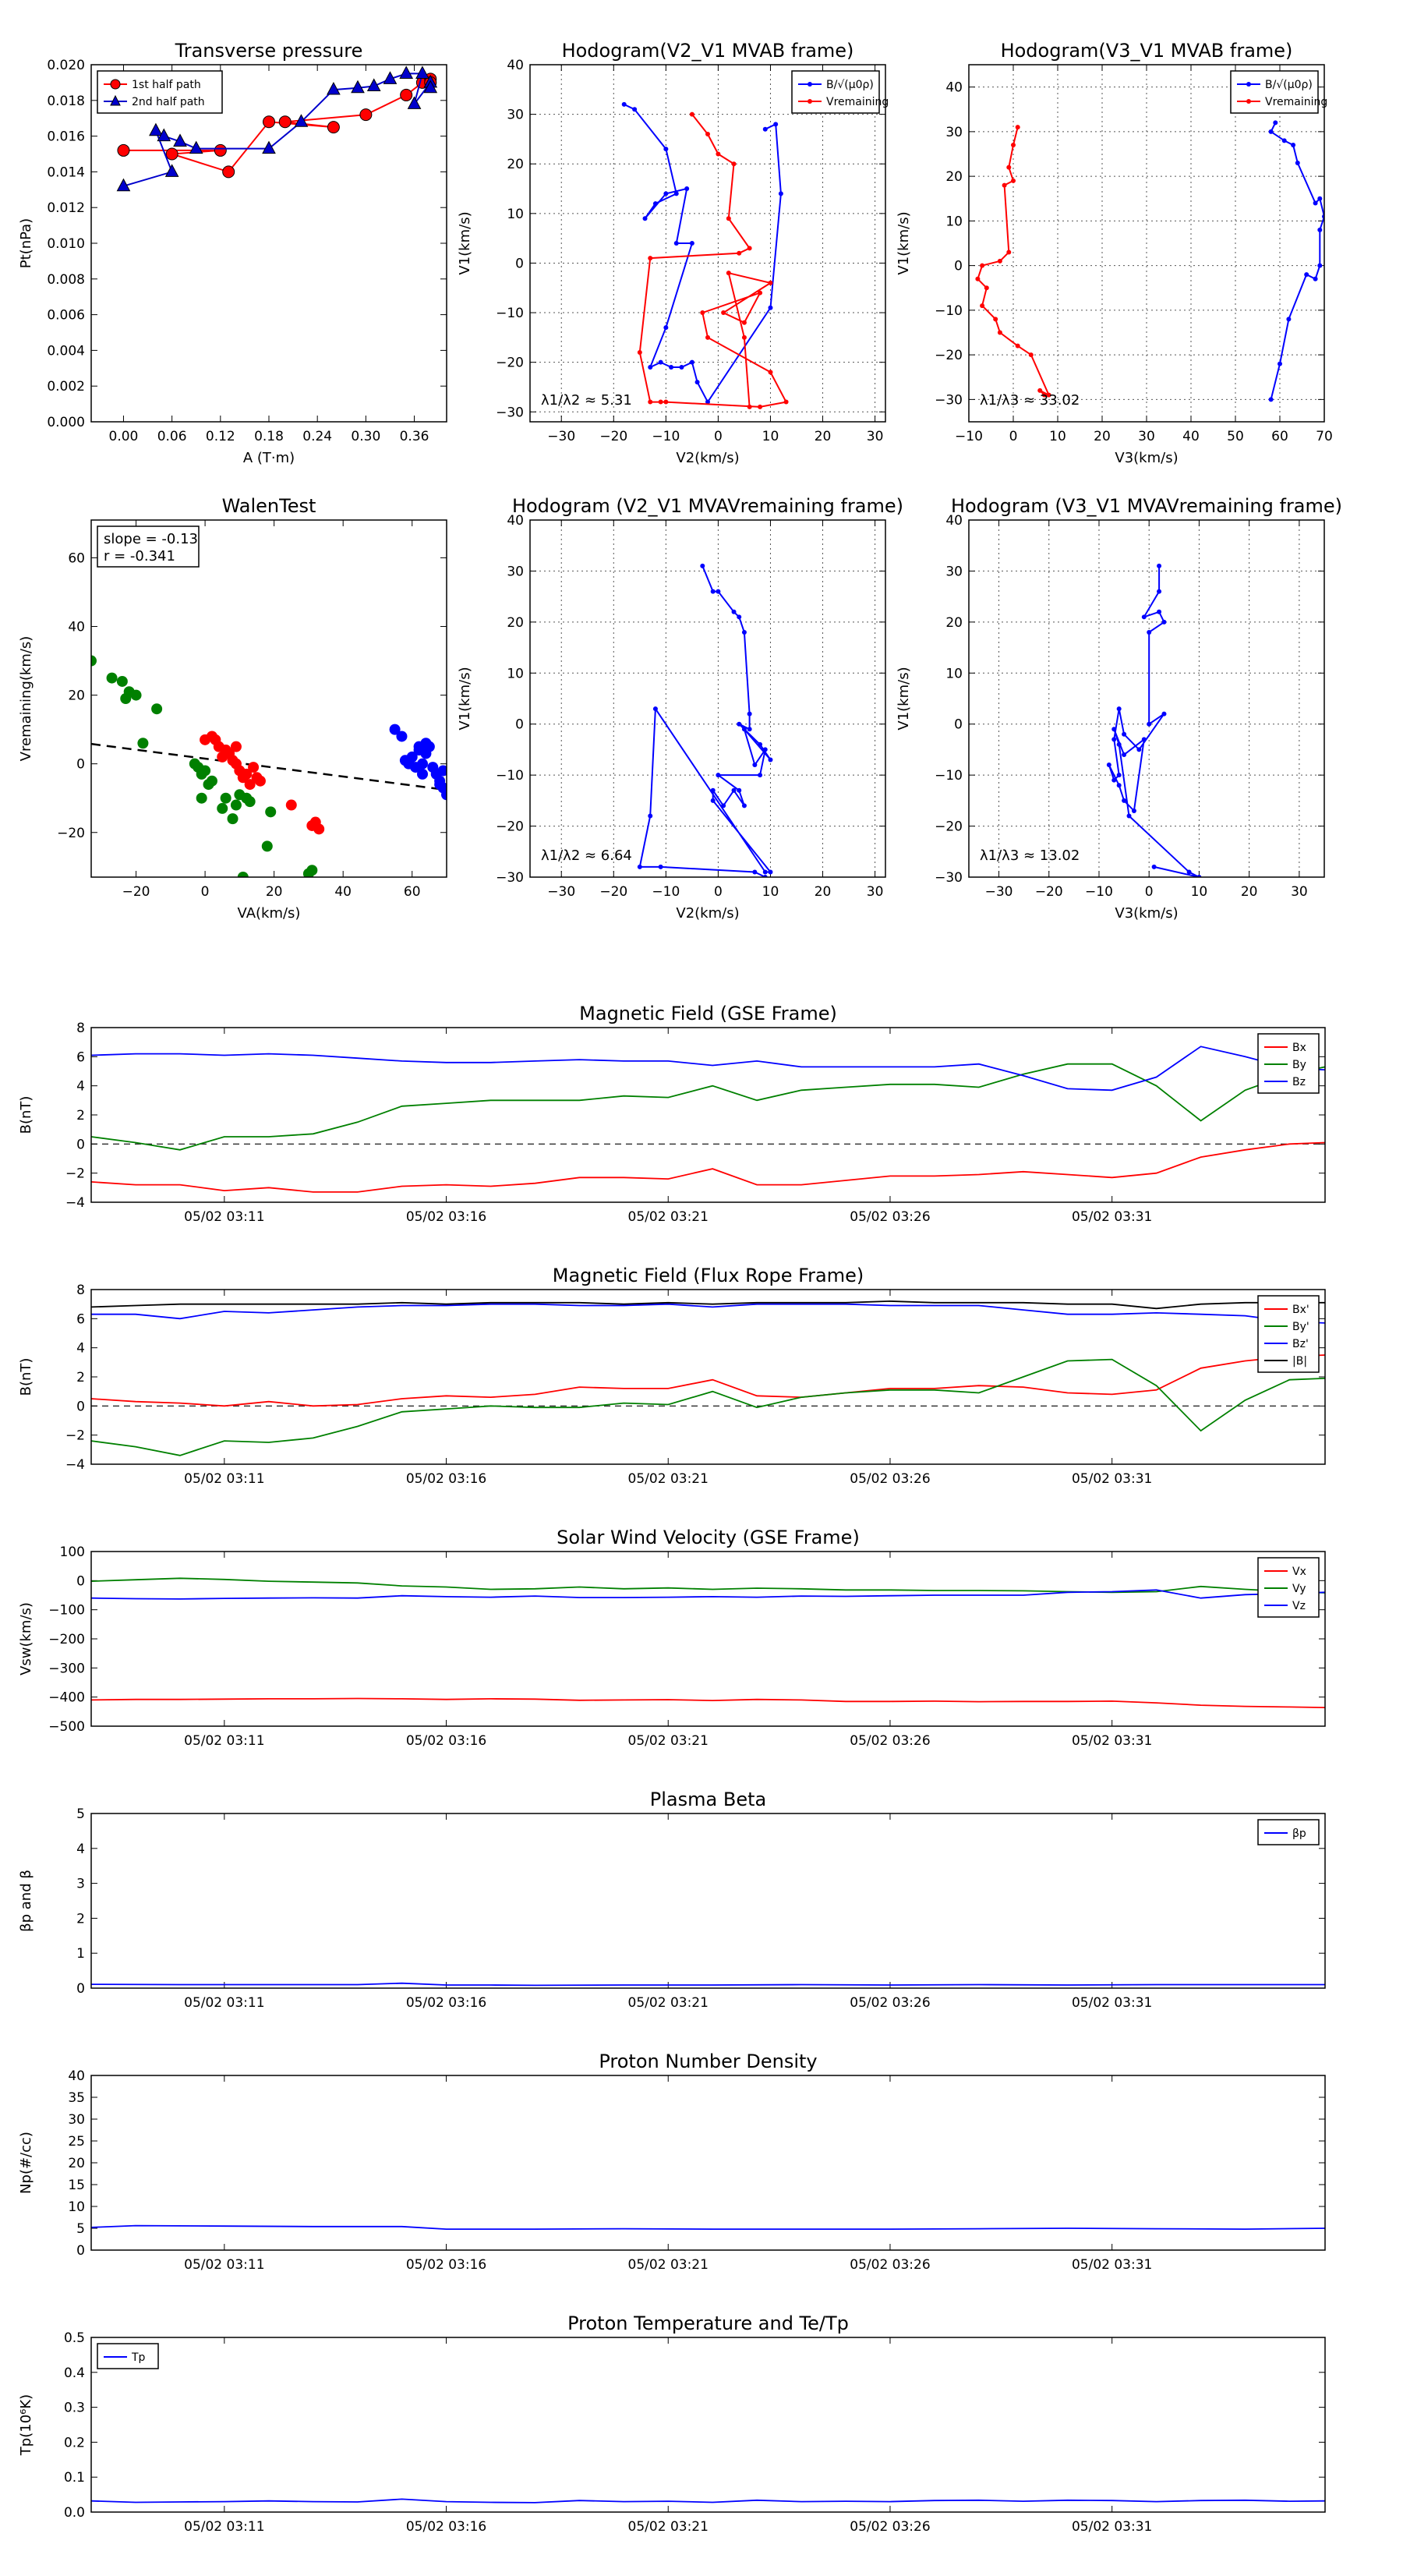 The image size is (1403, 2576). Describe the element at coordinates (269, 436) in the screenshot. I see `x-tick-label: 0.18` at that location.